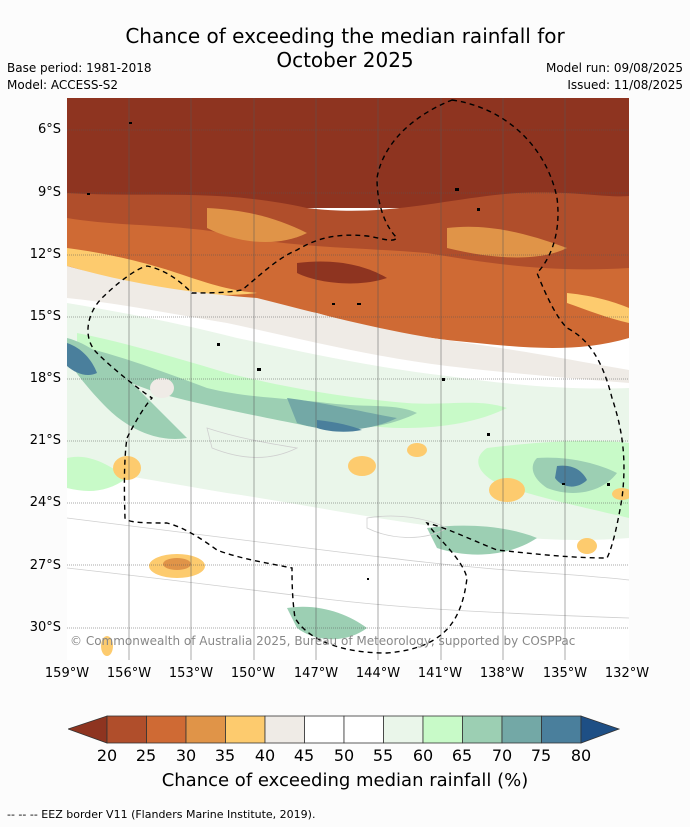 Image resolution: width=690 pixels, height=827 pixels. Describe the element at coordinates (191, 673) in the screenshot. I see `x-label-153w: 153°W` at that location.